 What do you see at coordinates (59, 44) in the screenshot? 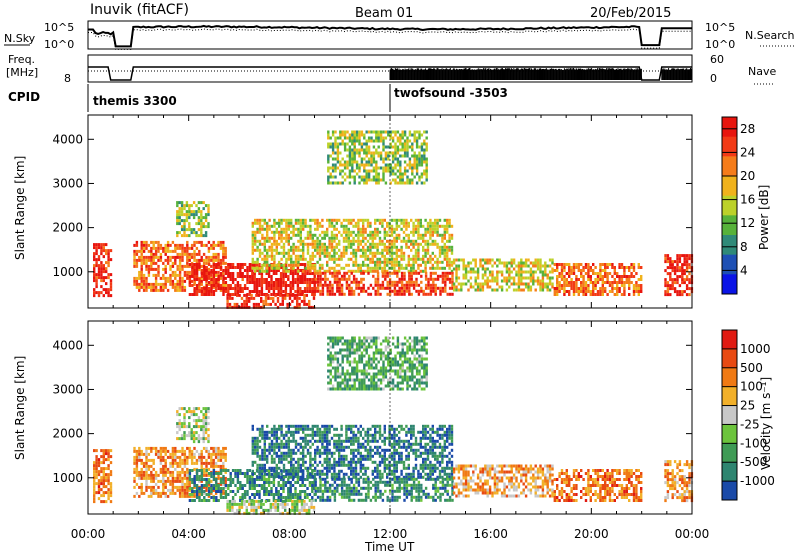
I see `noise-left-tick-bottom: 10^0` at bounding box center [59, 44].